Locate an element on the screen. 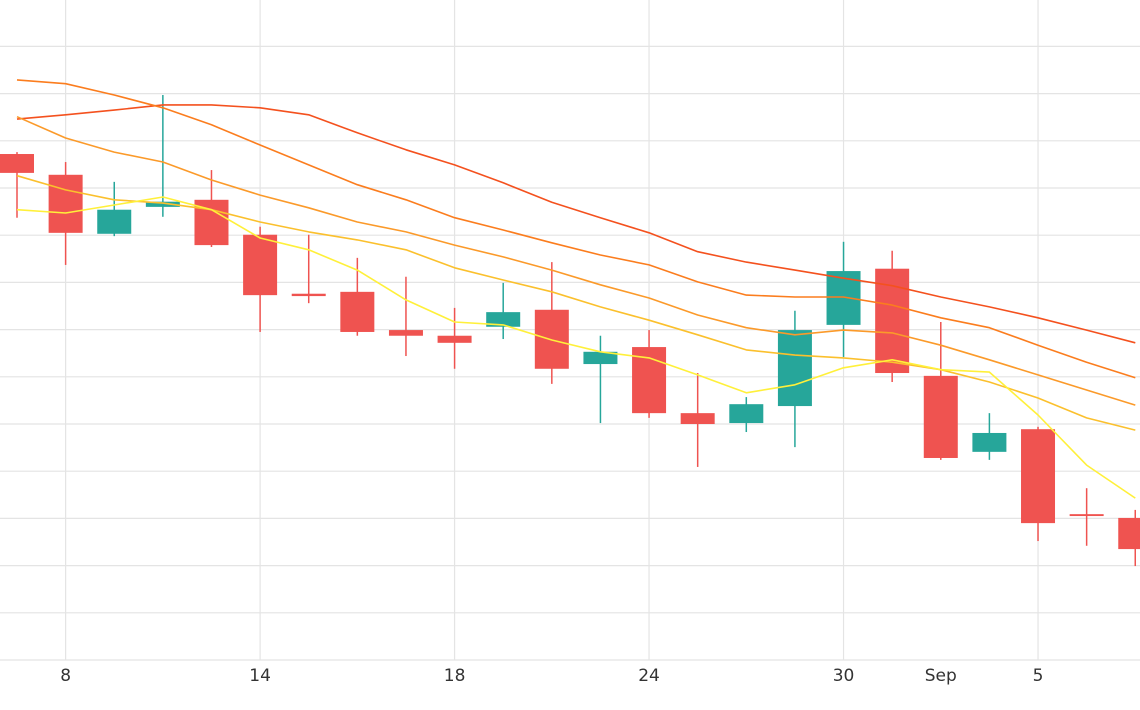  x-tick-label: 18 is located at coordinates (455, 676).